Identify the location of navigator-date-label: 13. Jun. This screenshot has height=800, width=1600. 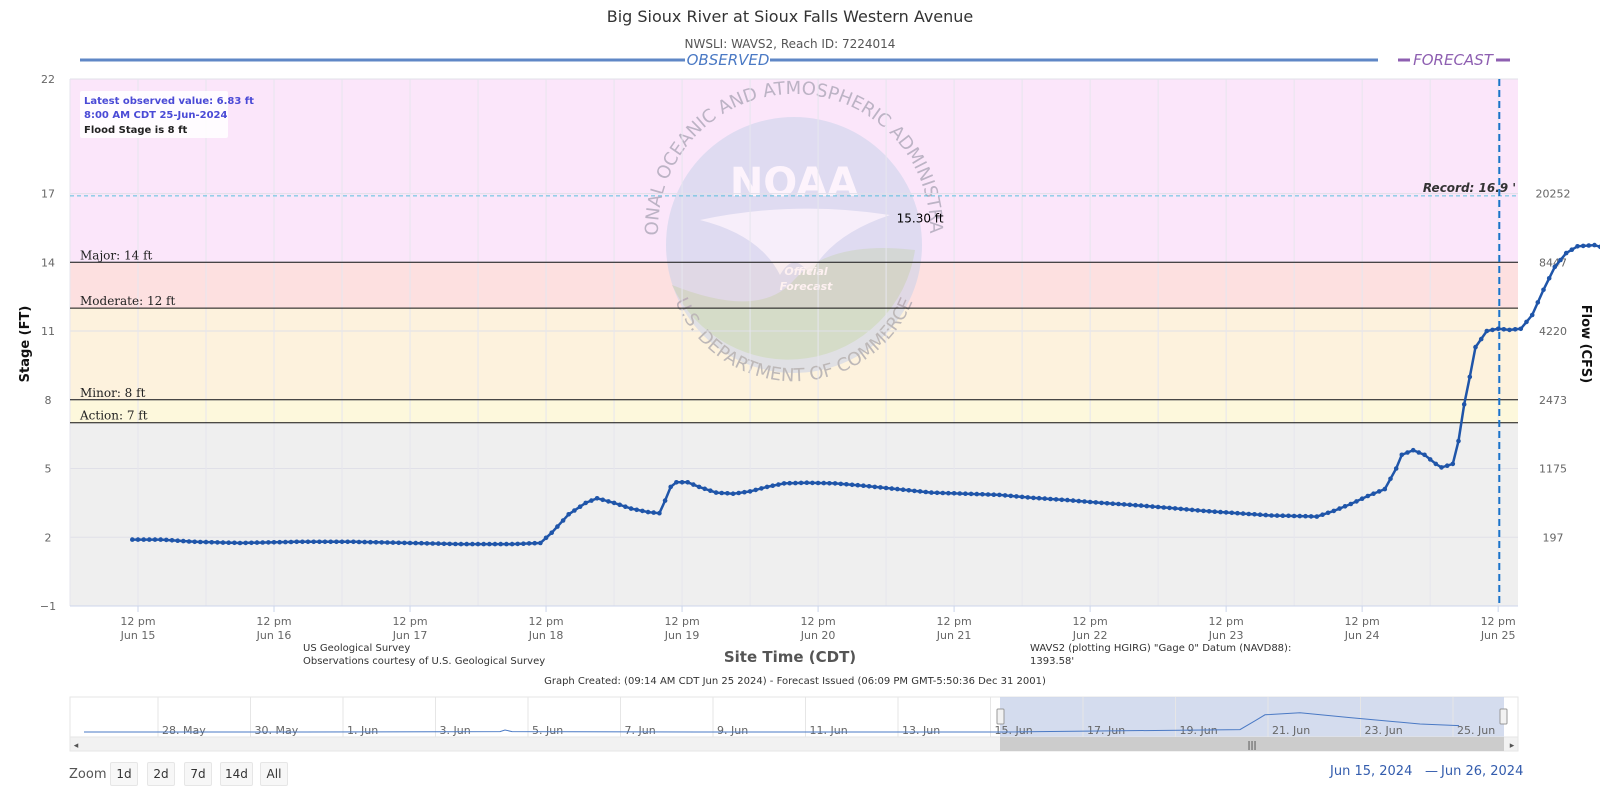
(921, 730).